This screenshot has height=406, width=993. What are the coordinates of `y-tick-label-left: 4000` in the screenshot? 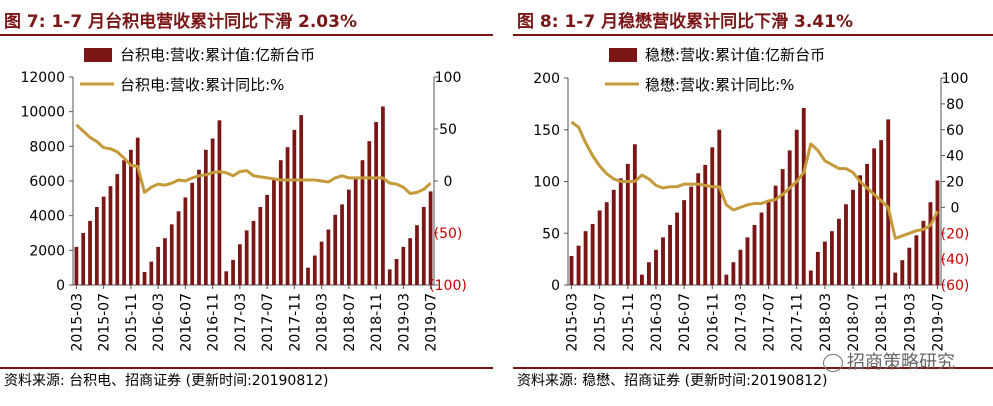 It's located at (47, 217).